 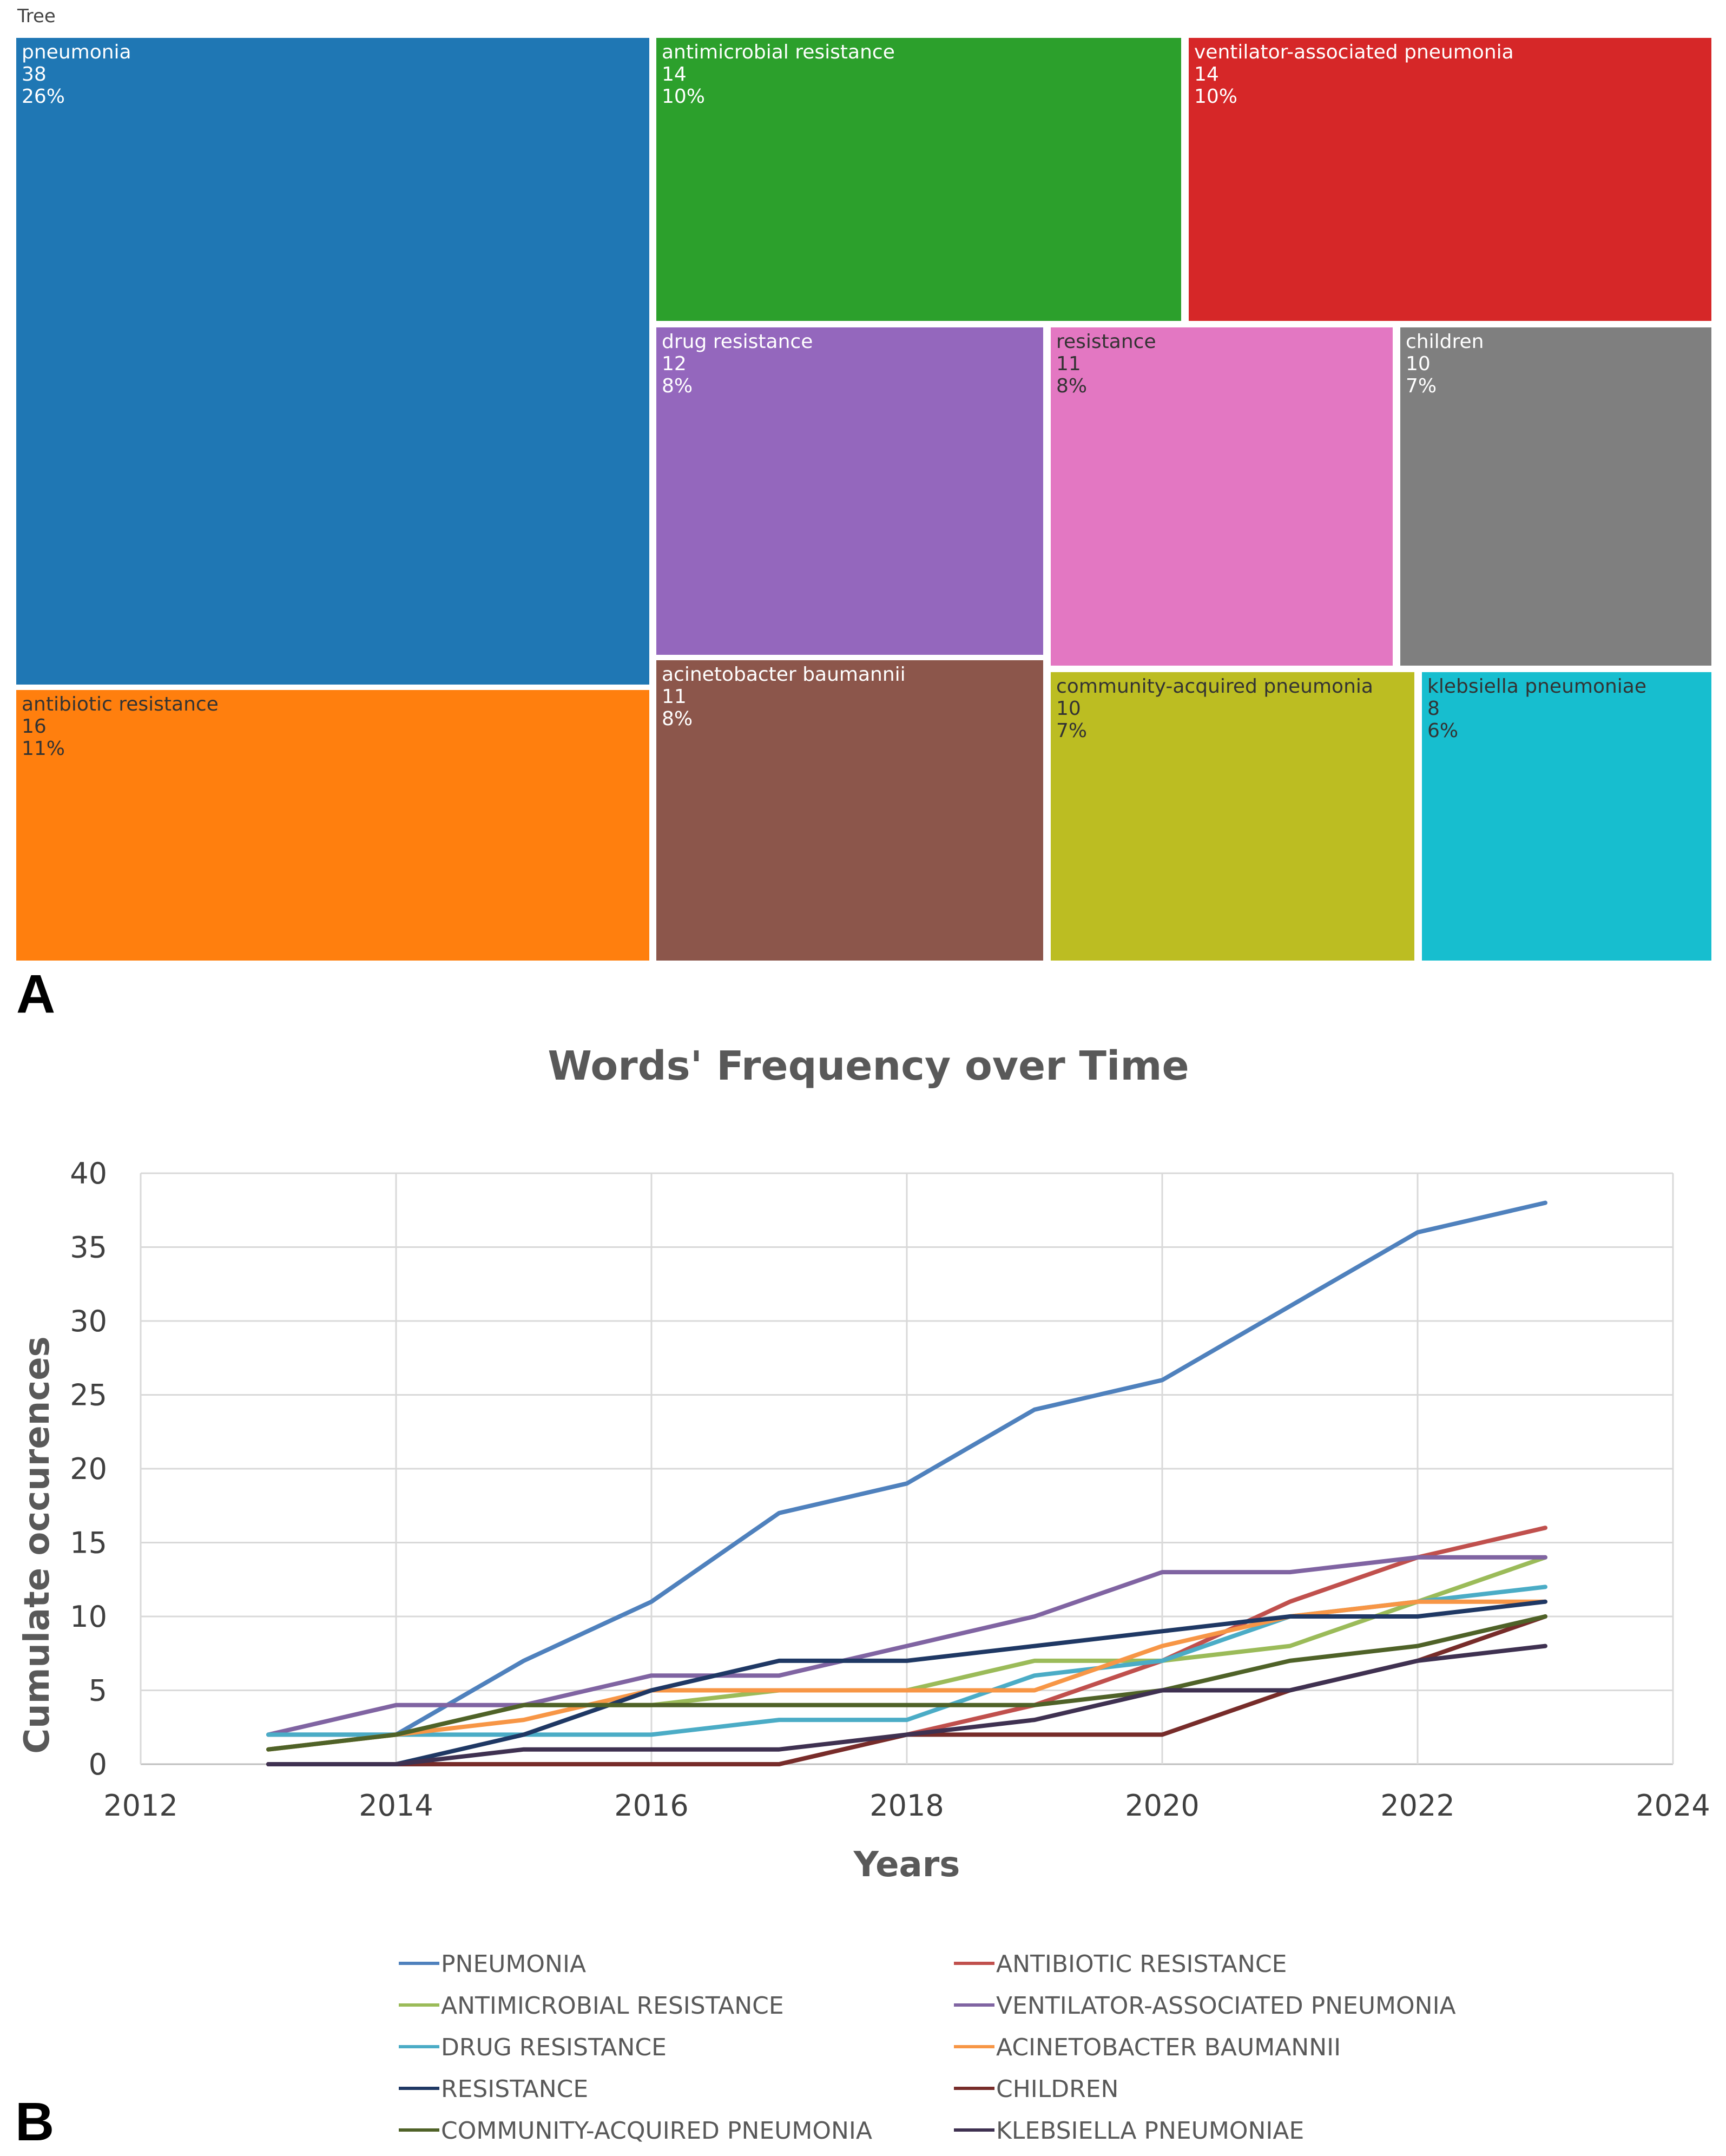 I want to click on legend-item: CHILDREN, so click(x=1057, y=2089).